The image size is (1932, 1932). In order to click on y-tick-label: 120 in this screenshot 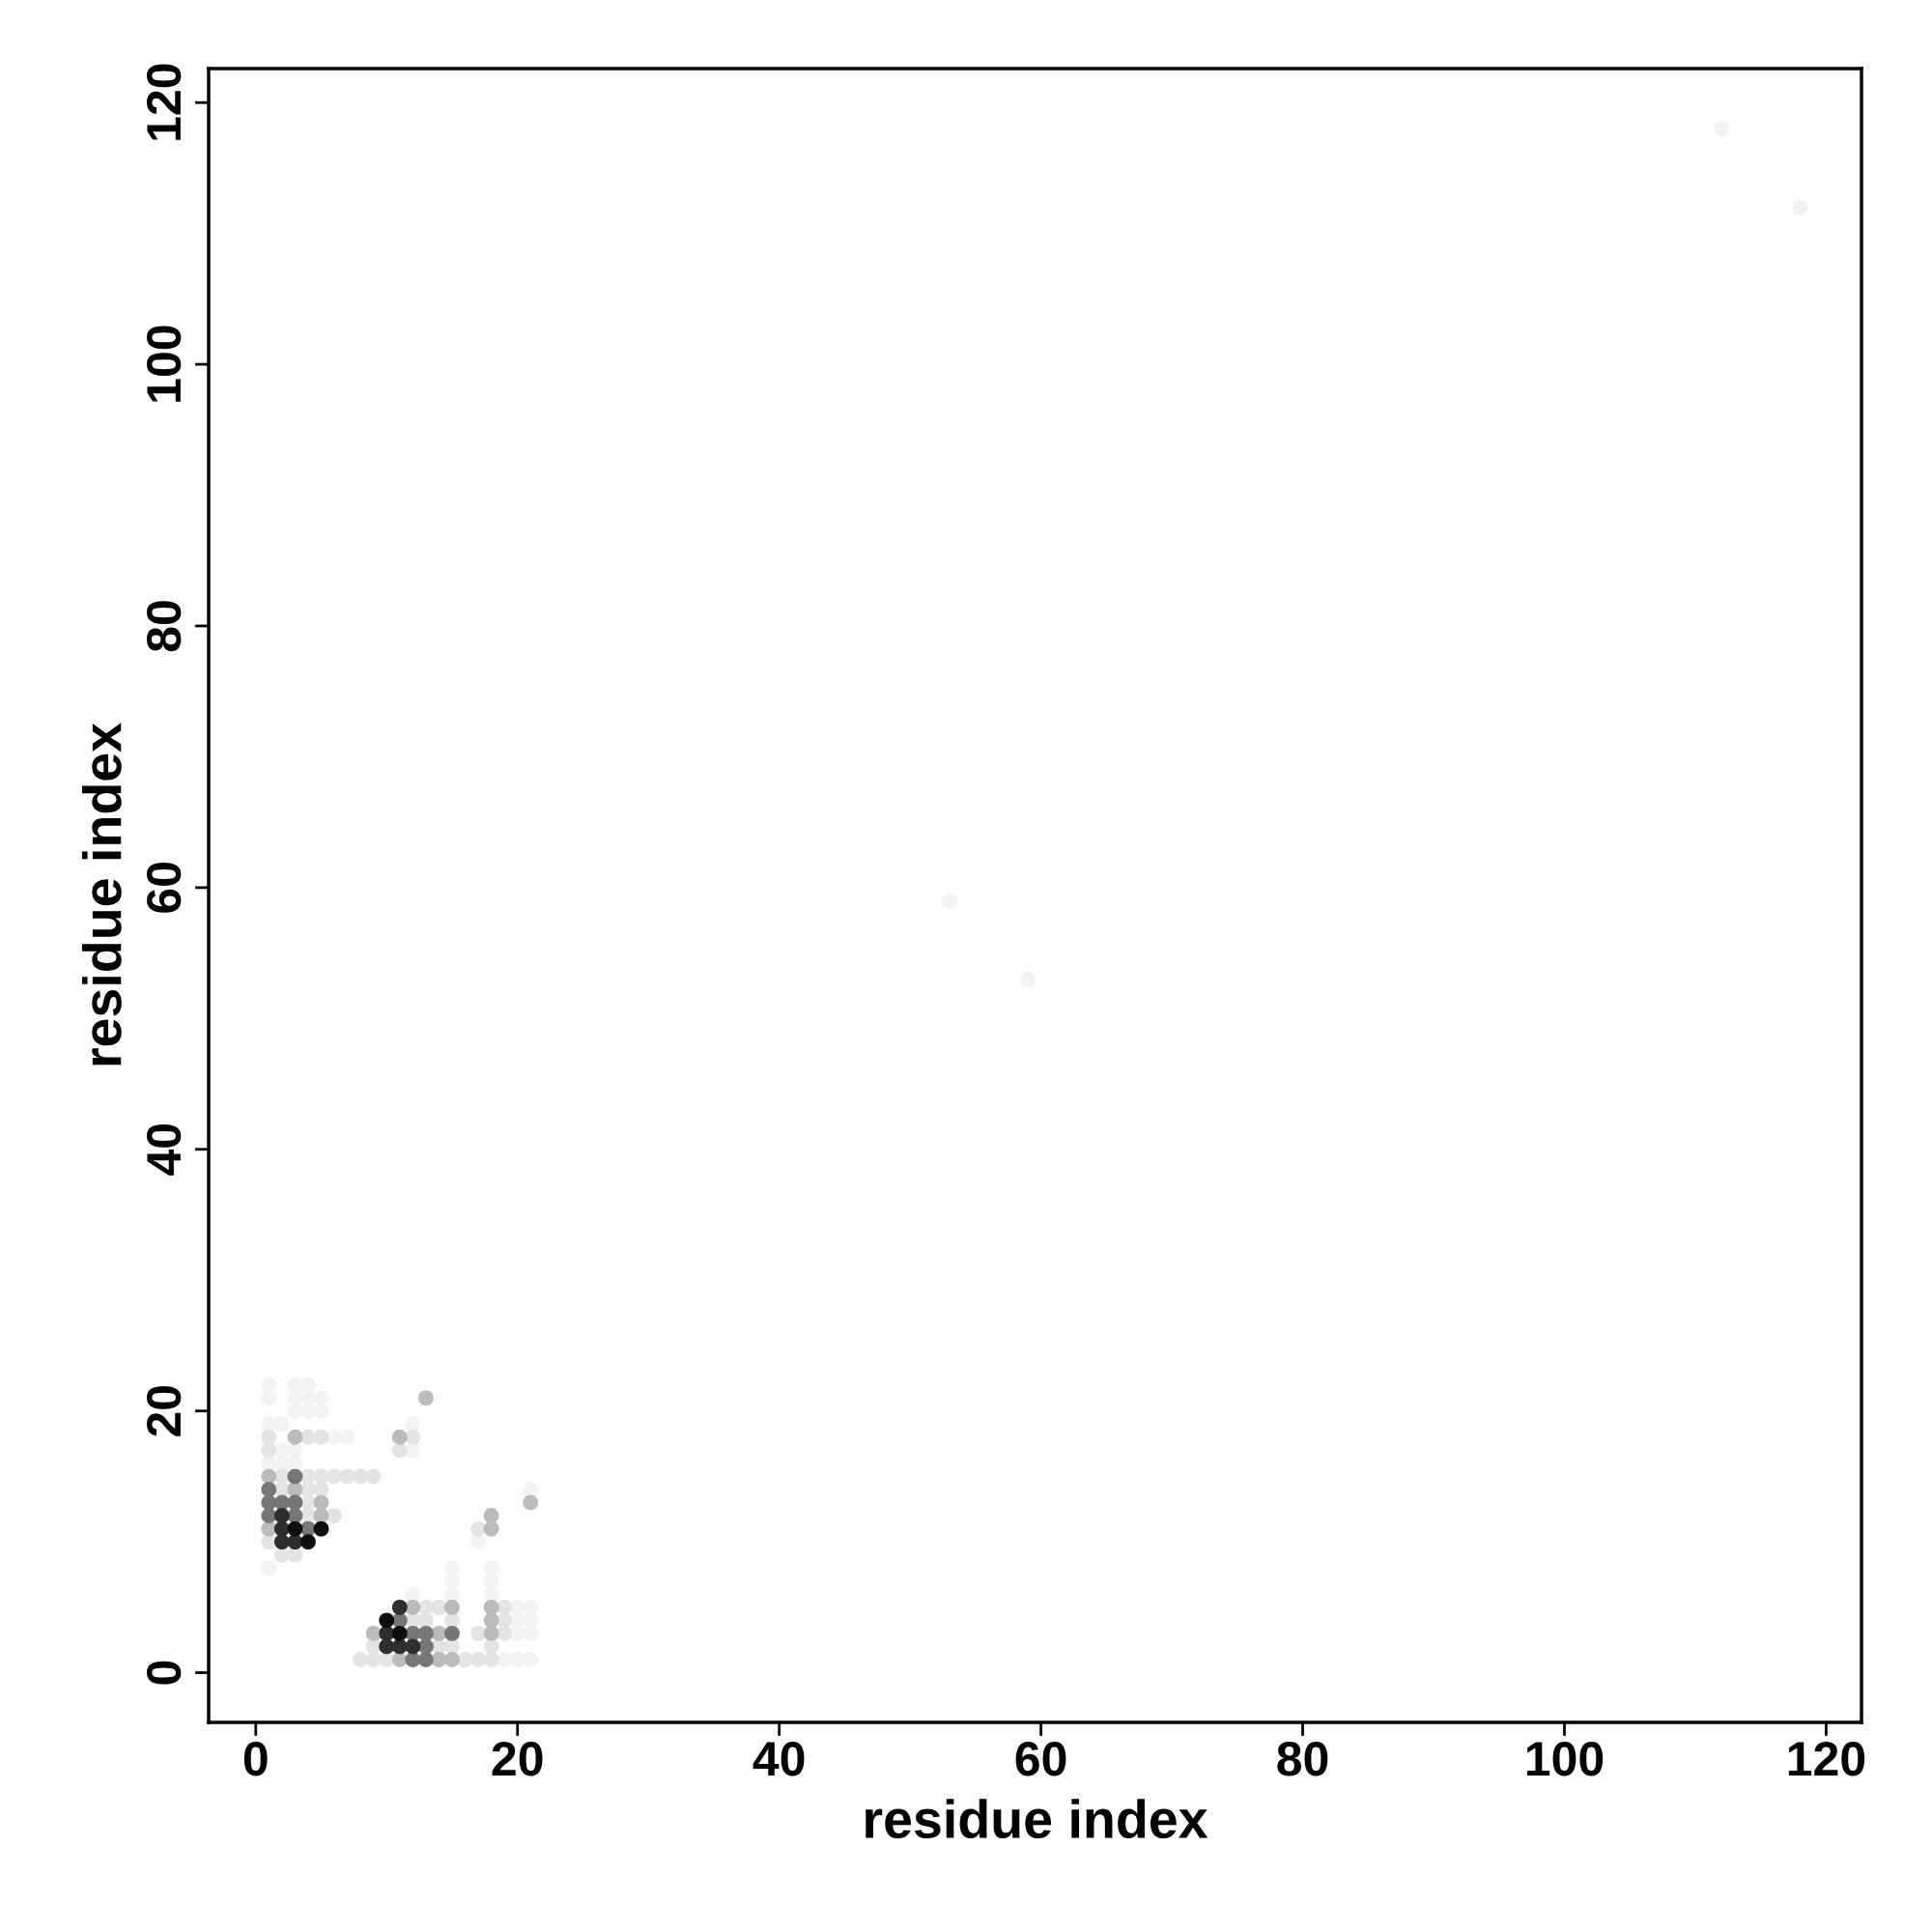, I will do `click(164, 102)`.